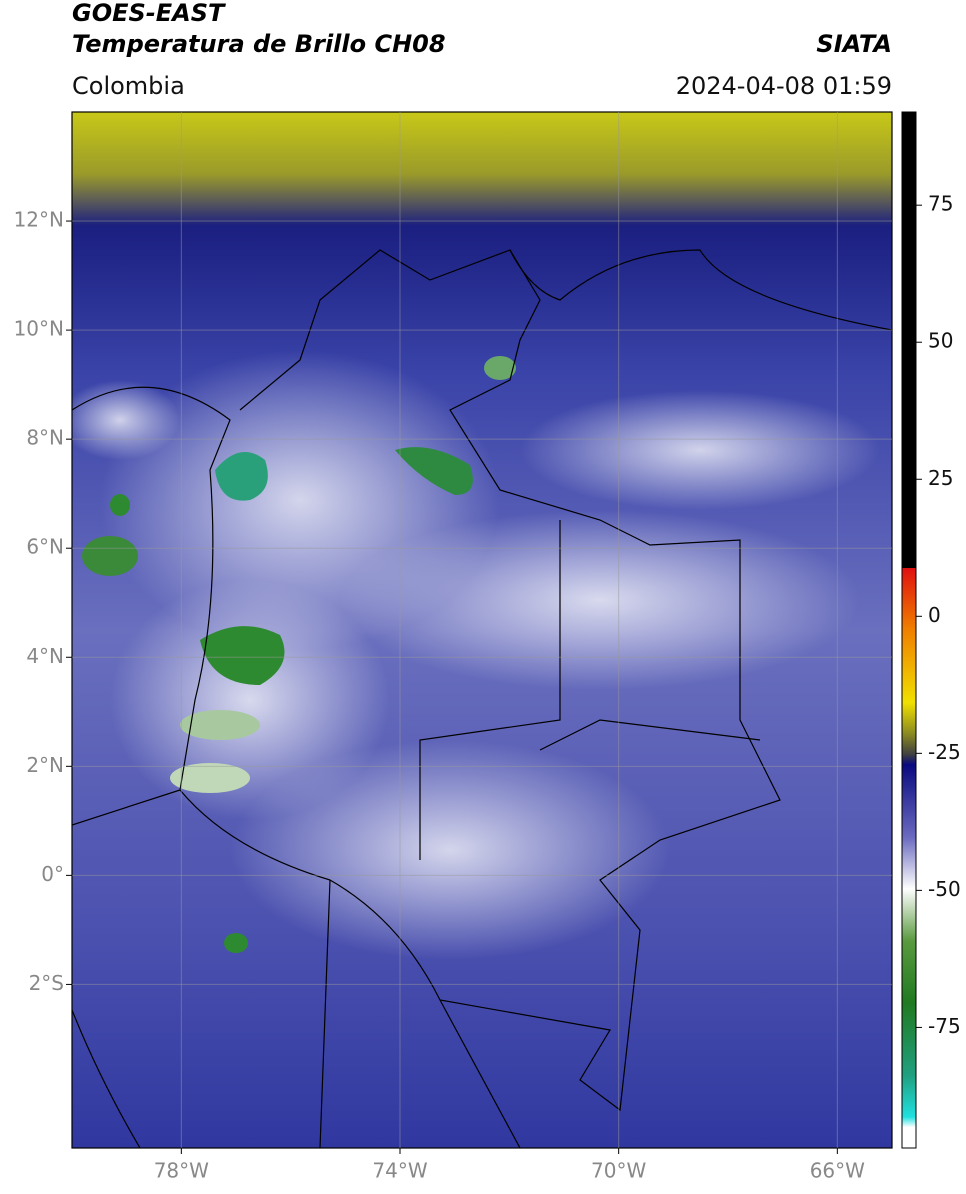  What do you see at coordinates (944, 1026) in the screenshot?
I see `colorbar-tick-label: -75` at bounding box center [944, 1026].